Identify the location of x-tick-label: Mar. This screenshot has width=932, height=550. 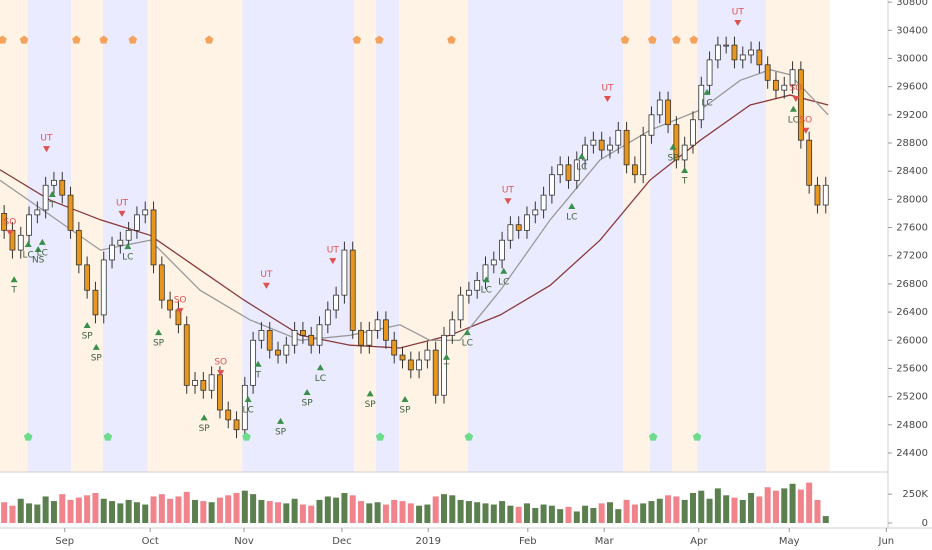
(605, 541).